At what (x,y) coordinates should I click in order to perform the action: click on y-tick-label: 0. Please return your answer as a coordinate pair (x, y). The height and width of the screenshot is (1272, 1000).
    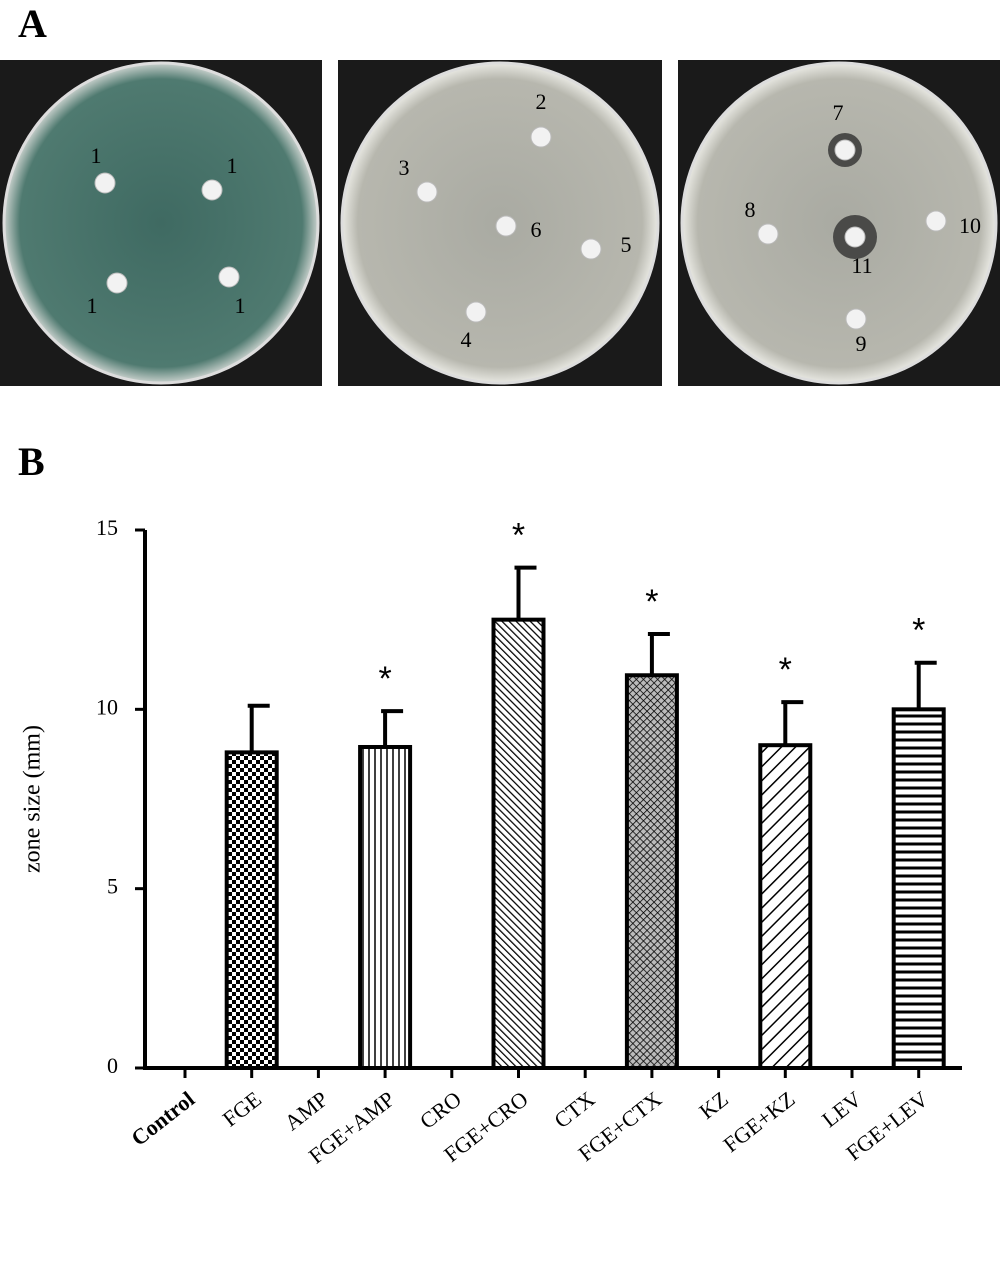
    Looking at the image, I should click on (112, 1065).